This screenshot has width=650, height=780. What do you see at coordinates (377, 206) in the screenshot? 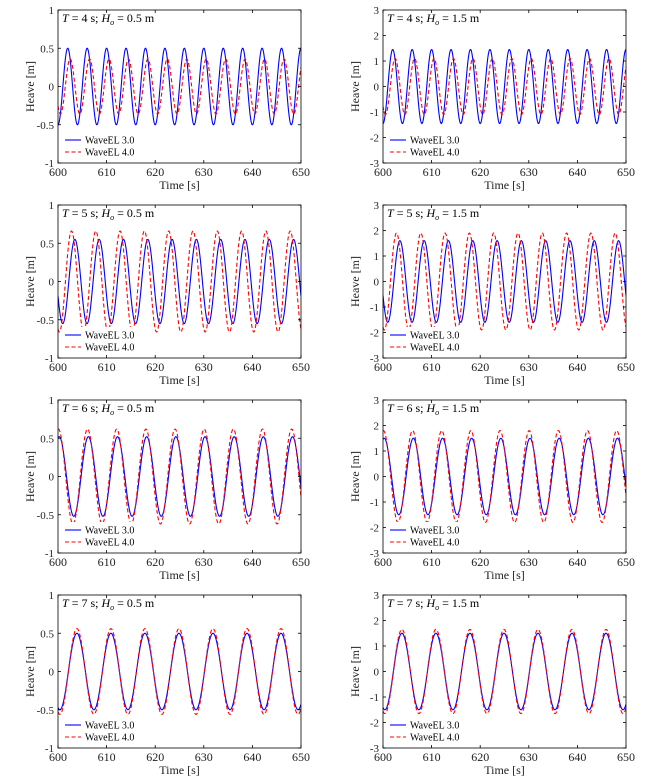
I see `y-tick-label: 3` at bounding box center [377, 206].